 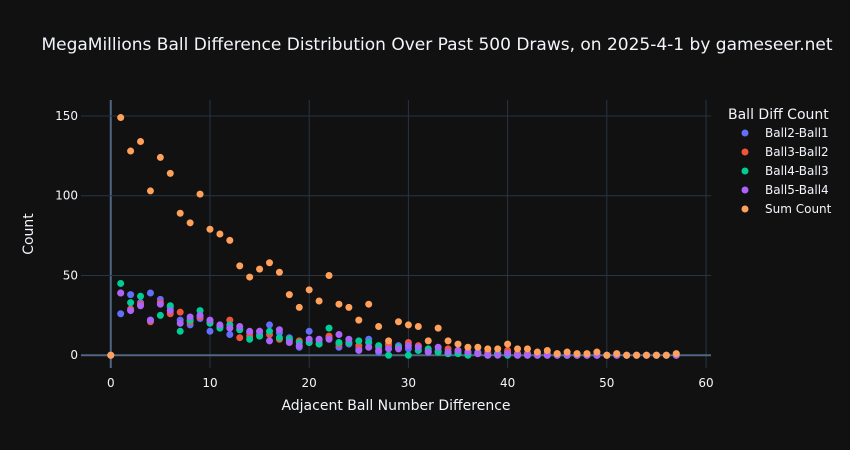 What do you see at coordinates (785, 171) in the screenshot?
I see `legend-item: Ball4-Ball3` at bounding box center [785, 171].